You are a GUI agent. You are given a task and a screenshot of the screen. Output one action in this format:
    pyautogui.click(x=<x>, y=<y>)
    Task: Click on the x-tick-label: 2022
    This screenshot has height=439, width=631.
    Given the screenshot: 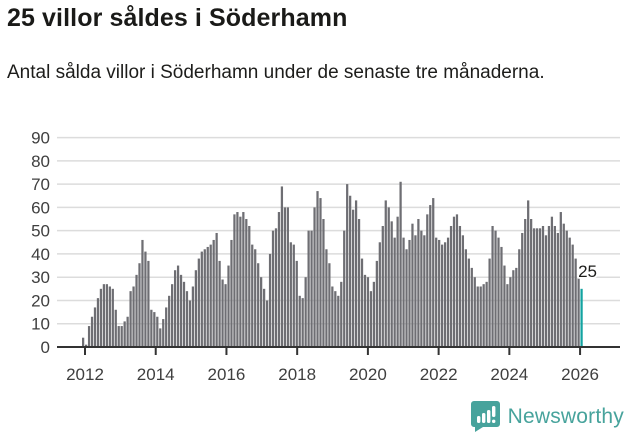 What is the action you would take?
    pyautogui.click(x=439, y=374)
    